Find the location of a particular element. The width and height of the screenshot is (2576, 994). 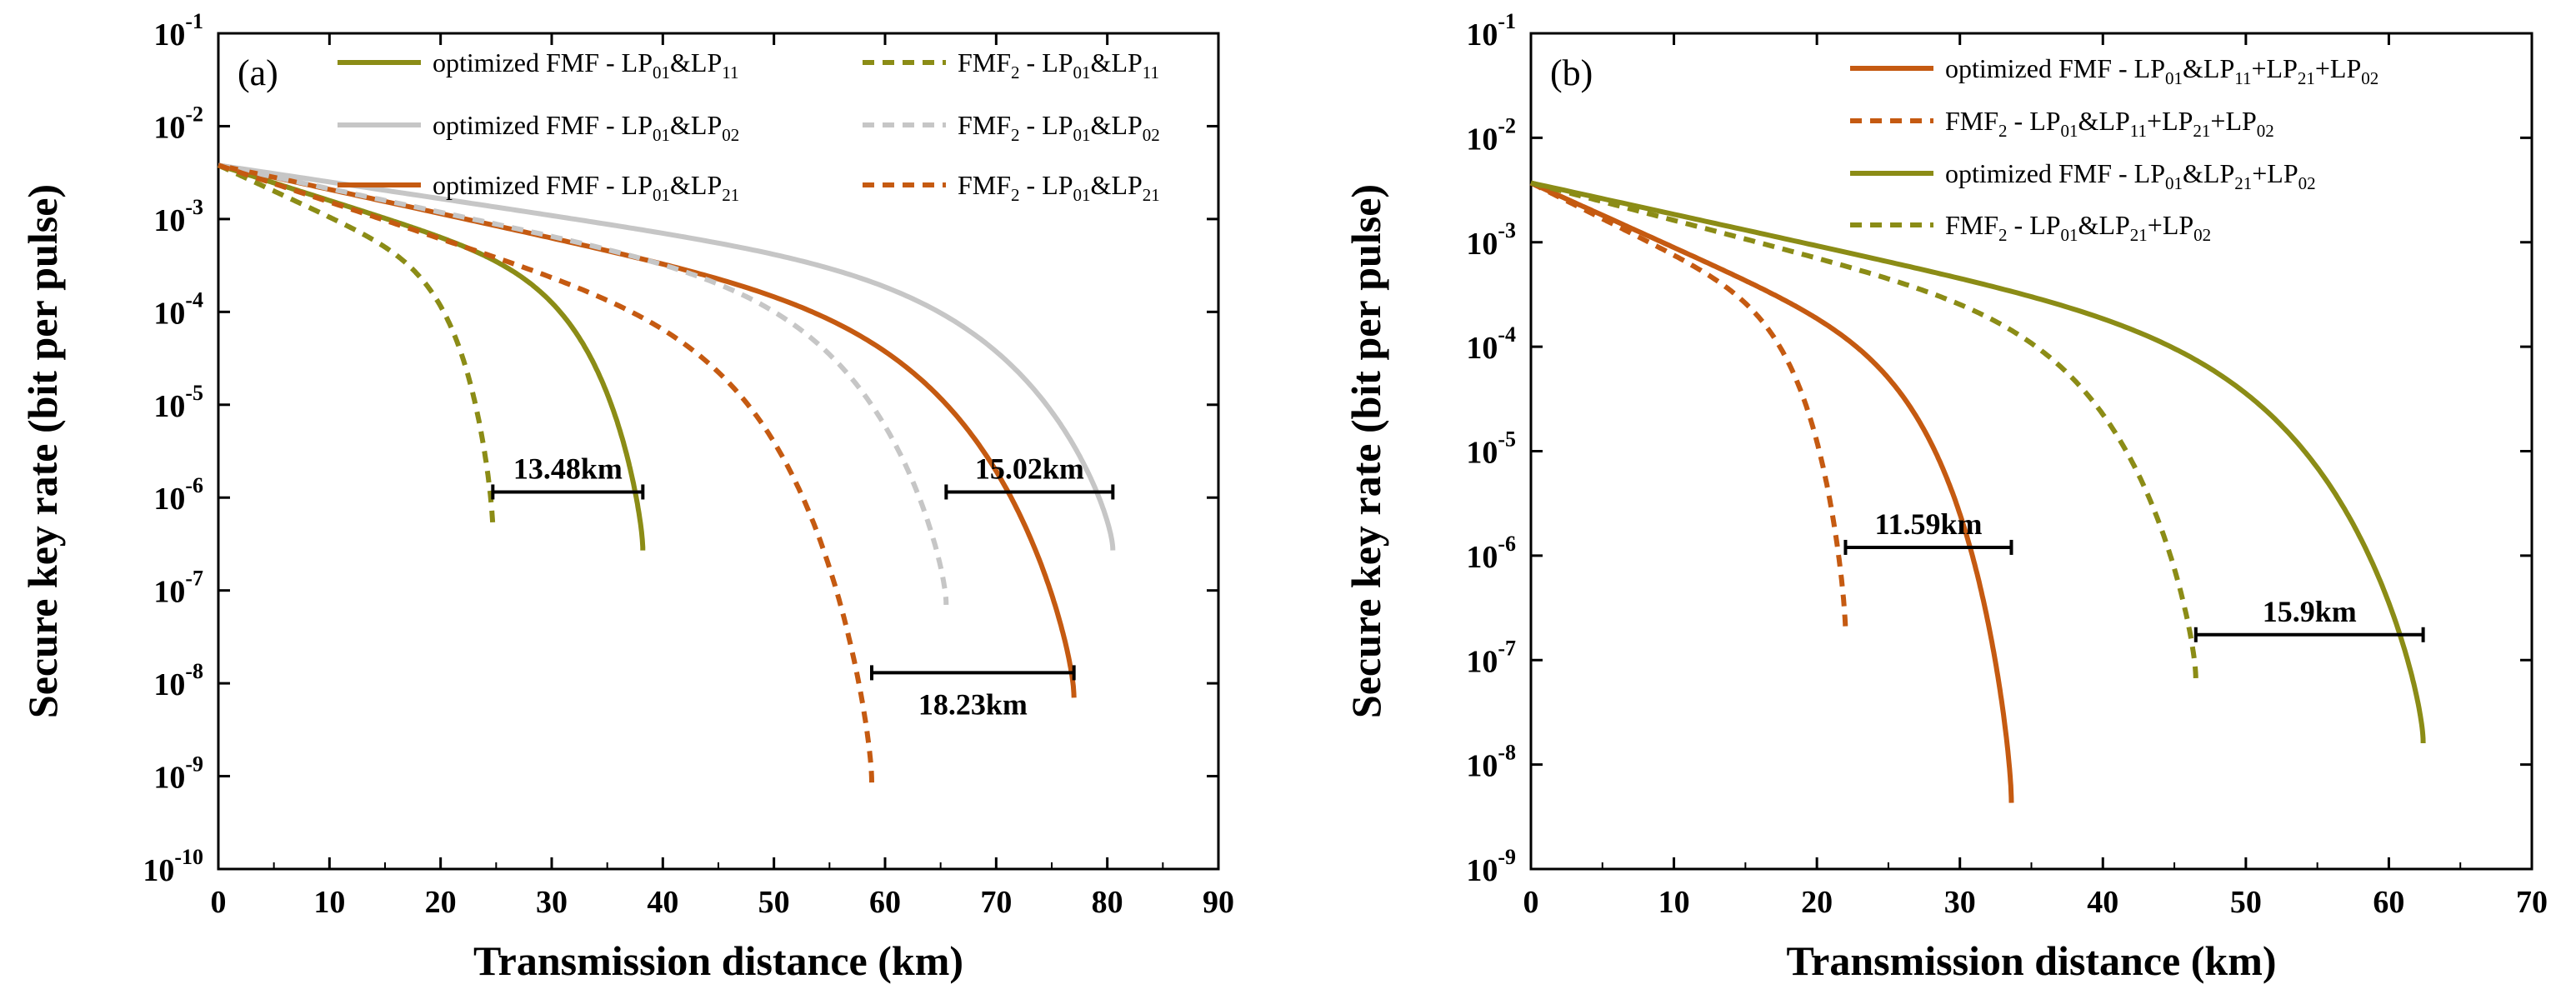

y-tick-label: 10⁻⁴ is located at coordinates (1491, 344).